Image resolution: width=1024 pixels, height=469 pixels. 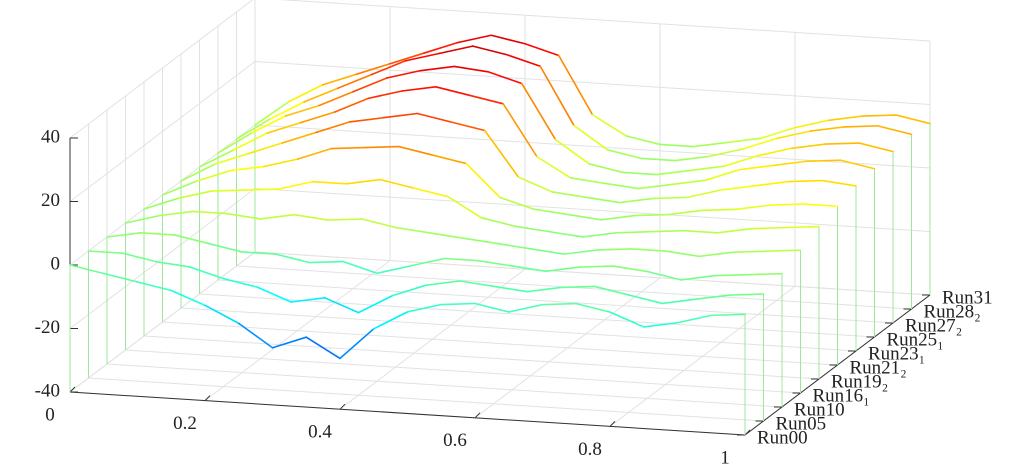 I want to click on x-tick-label: 0.8, so click(x=590, y=449).